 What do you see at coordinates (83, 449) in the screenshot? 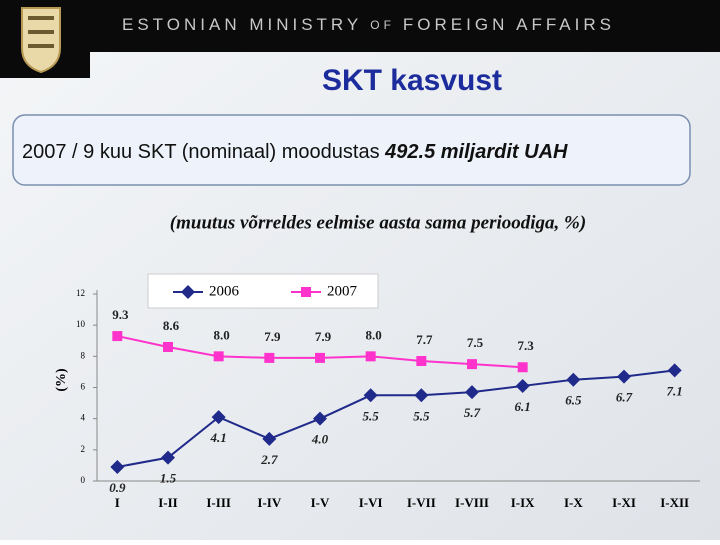
I see `y-tick-label: 2` at bounding box center [83, 449].